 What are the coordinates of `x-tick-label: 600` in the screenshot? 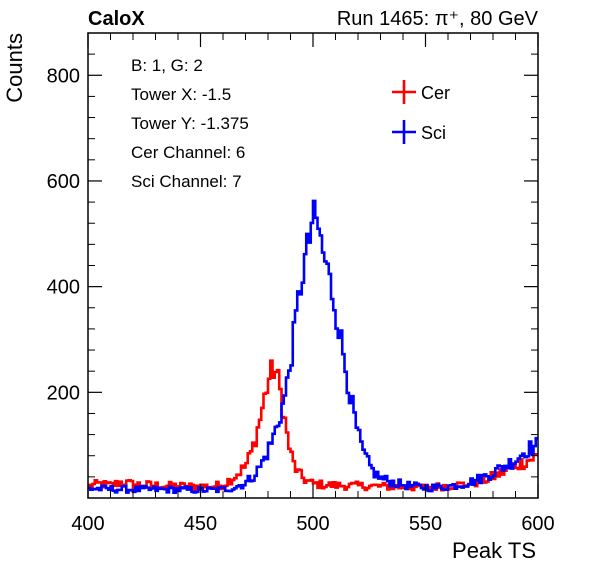 It's located at (537, 524).